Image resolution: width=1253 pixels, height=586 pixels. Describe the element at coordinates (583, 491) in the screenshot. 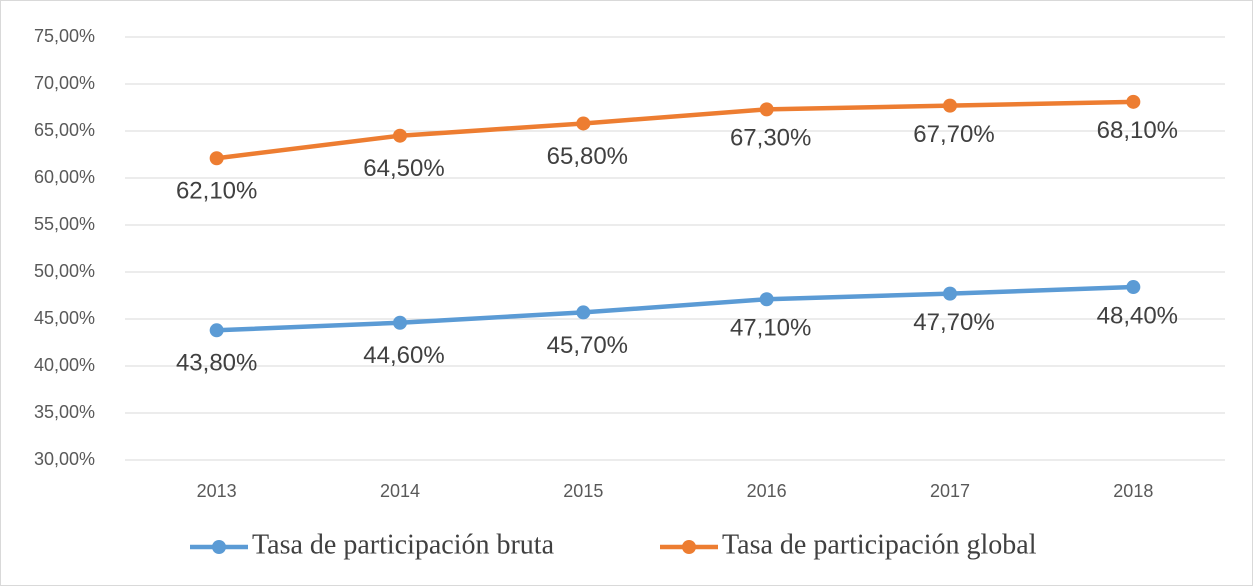

I see `x-tick-label: 2015` at that location.